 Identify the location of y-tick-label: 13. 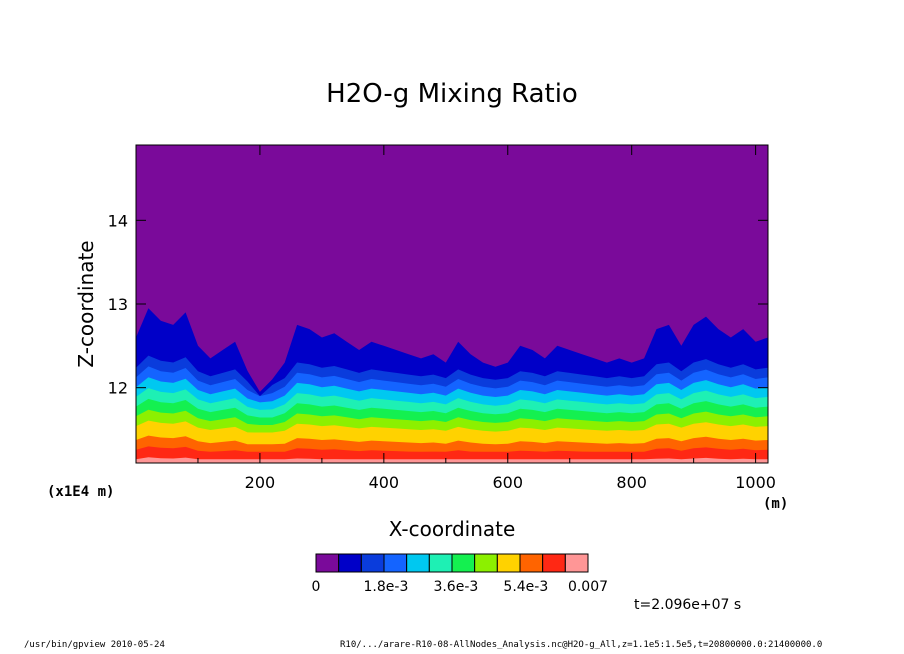
(118, 304).